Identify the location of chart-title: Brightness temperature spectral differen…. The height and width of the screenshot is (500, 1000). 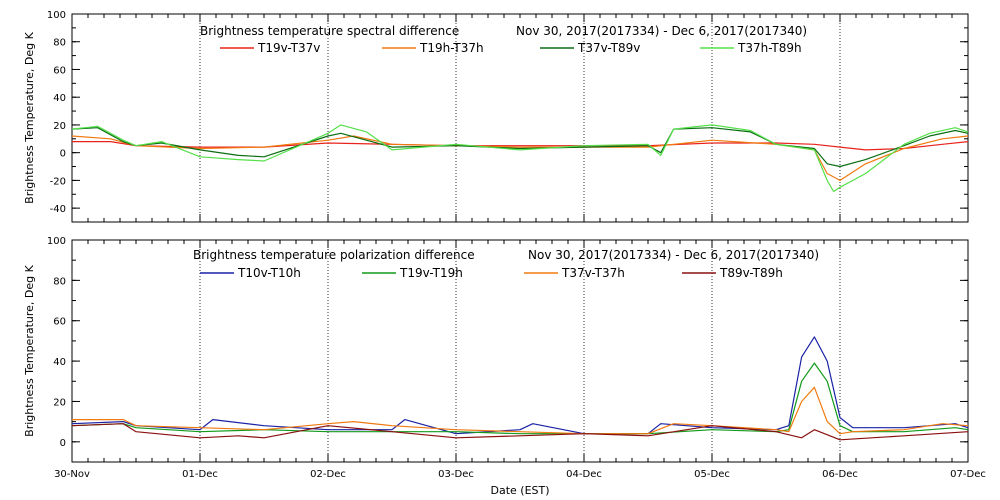
(329, 31).